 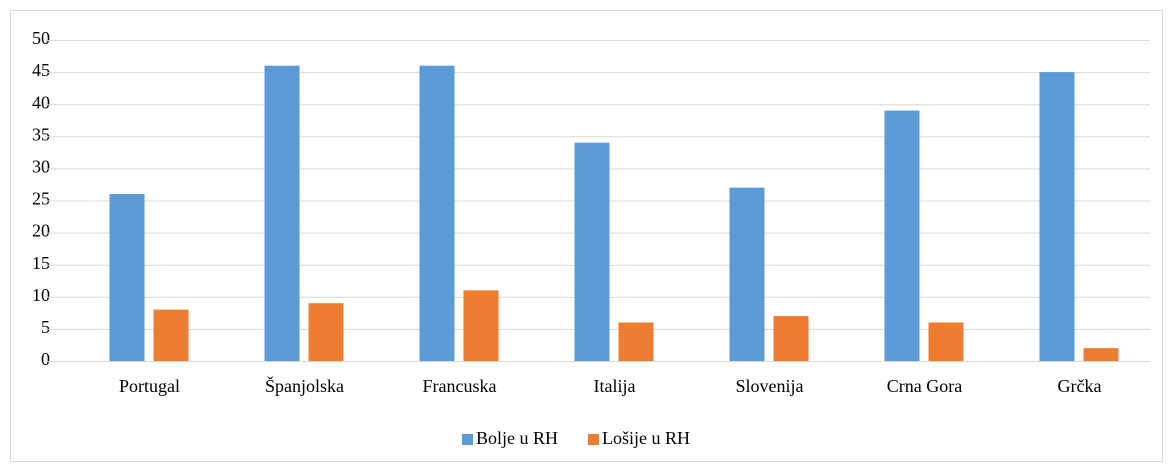 What do you see at coordinates (41, 199) in the screenshot?
I see `y-tick-label: 25` at bounding box center [41, 199].